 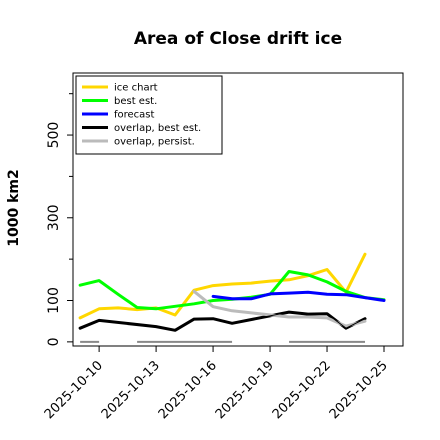 I want to click on y-axis: 0 100 300 500, so click(x=59, y=219).